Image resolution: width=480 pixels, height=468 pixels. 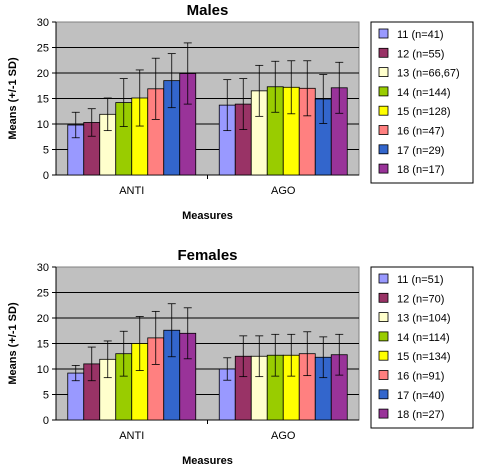 What do you see at coordinates (424, 112) in the screenshot?
I see `legend-label: 15 (n=128)` at bounding box center [424, 112].